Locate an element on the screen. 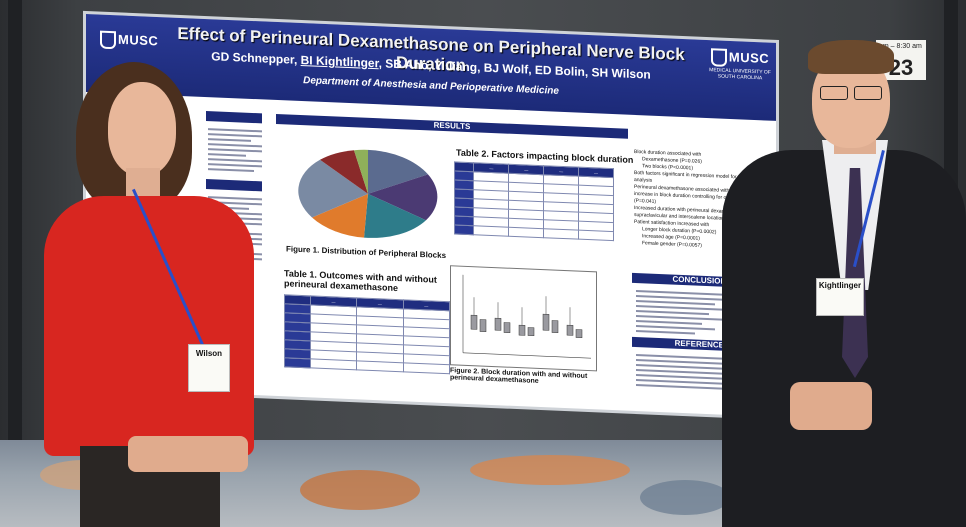  name-badge-left: Wilson is located at coordinates (209, 368).